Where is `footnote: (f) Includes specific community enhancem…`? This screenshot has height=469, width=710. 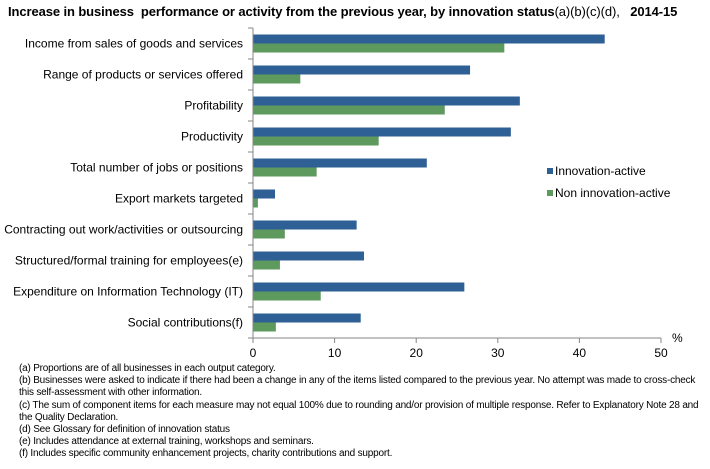
footnote: (f) Includes specific community enhancem… is located at coordinates (206, 454).